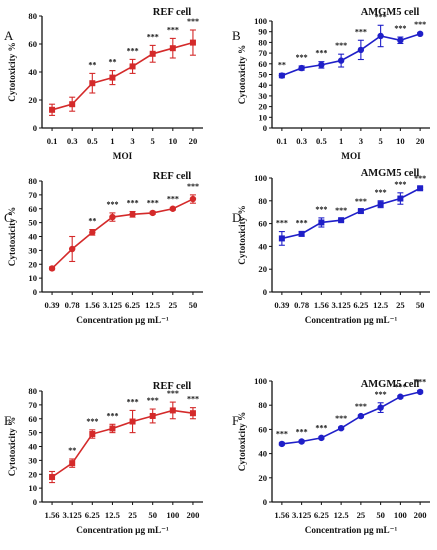 The height and width of the screenshot is (550, 437). I want to click on x-tick-label: 200, so click(192, 515).